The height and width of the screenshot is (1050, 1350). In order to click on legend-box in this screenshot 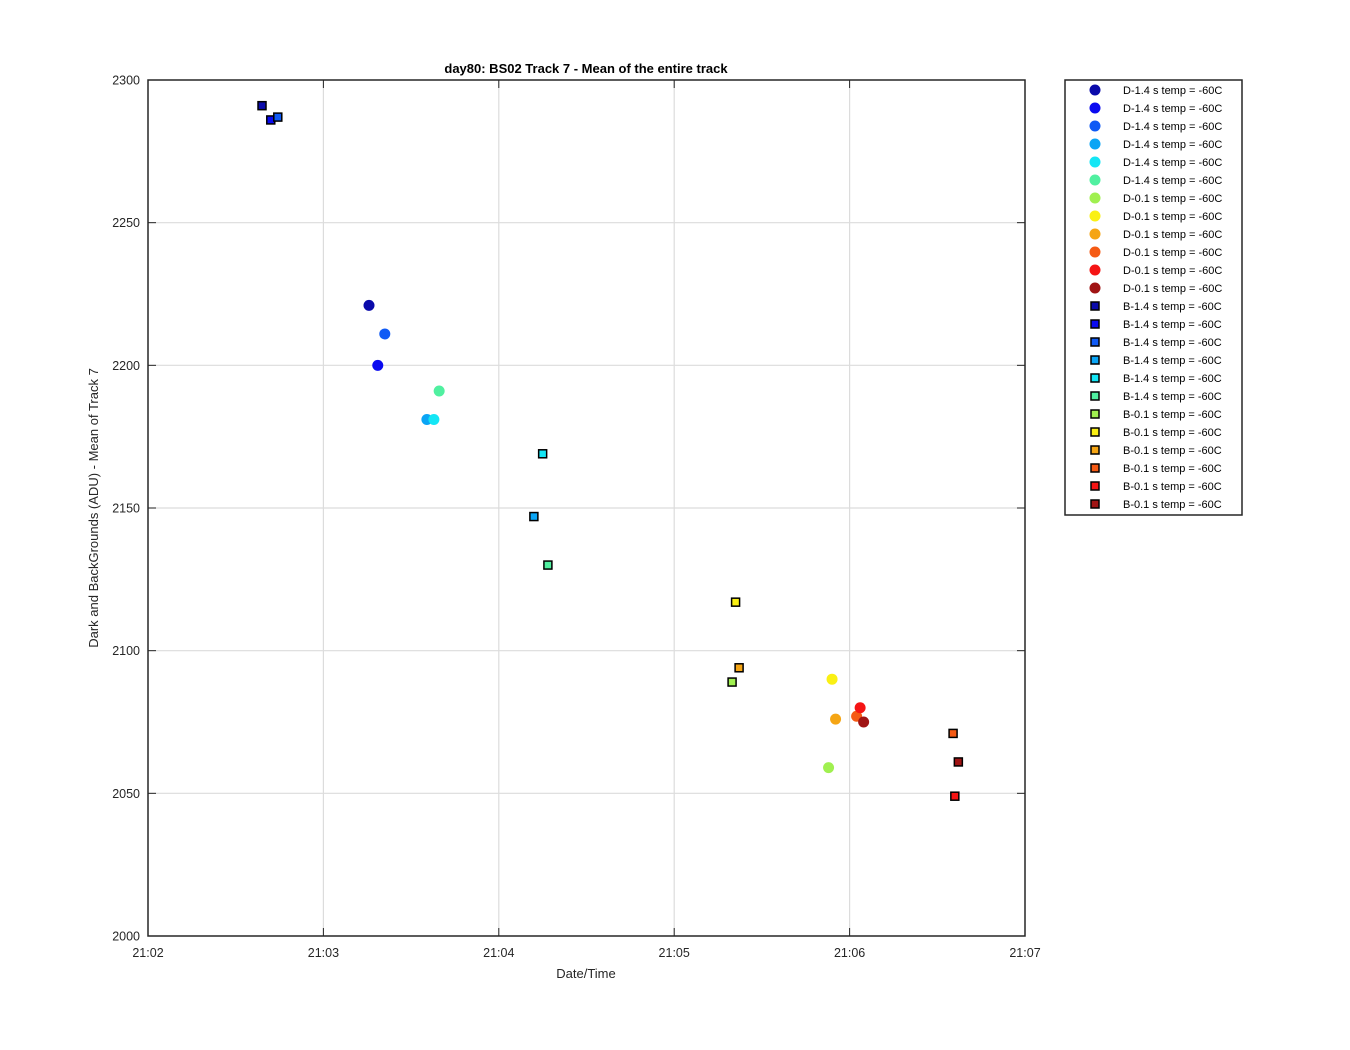, I will do `click(1153, 297)`.